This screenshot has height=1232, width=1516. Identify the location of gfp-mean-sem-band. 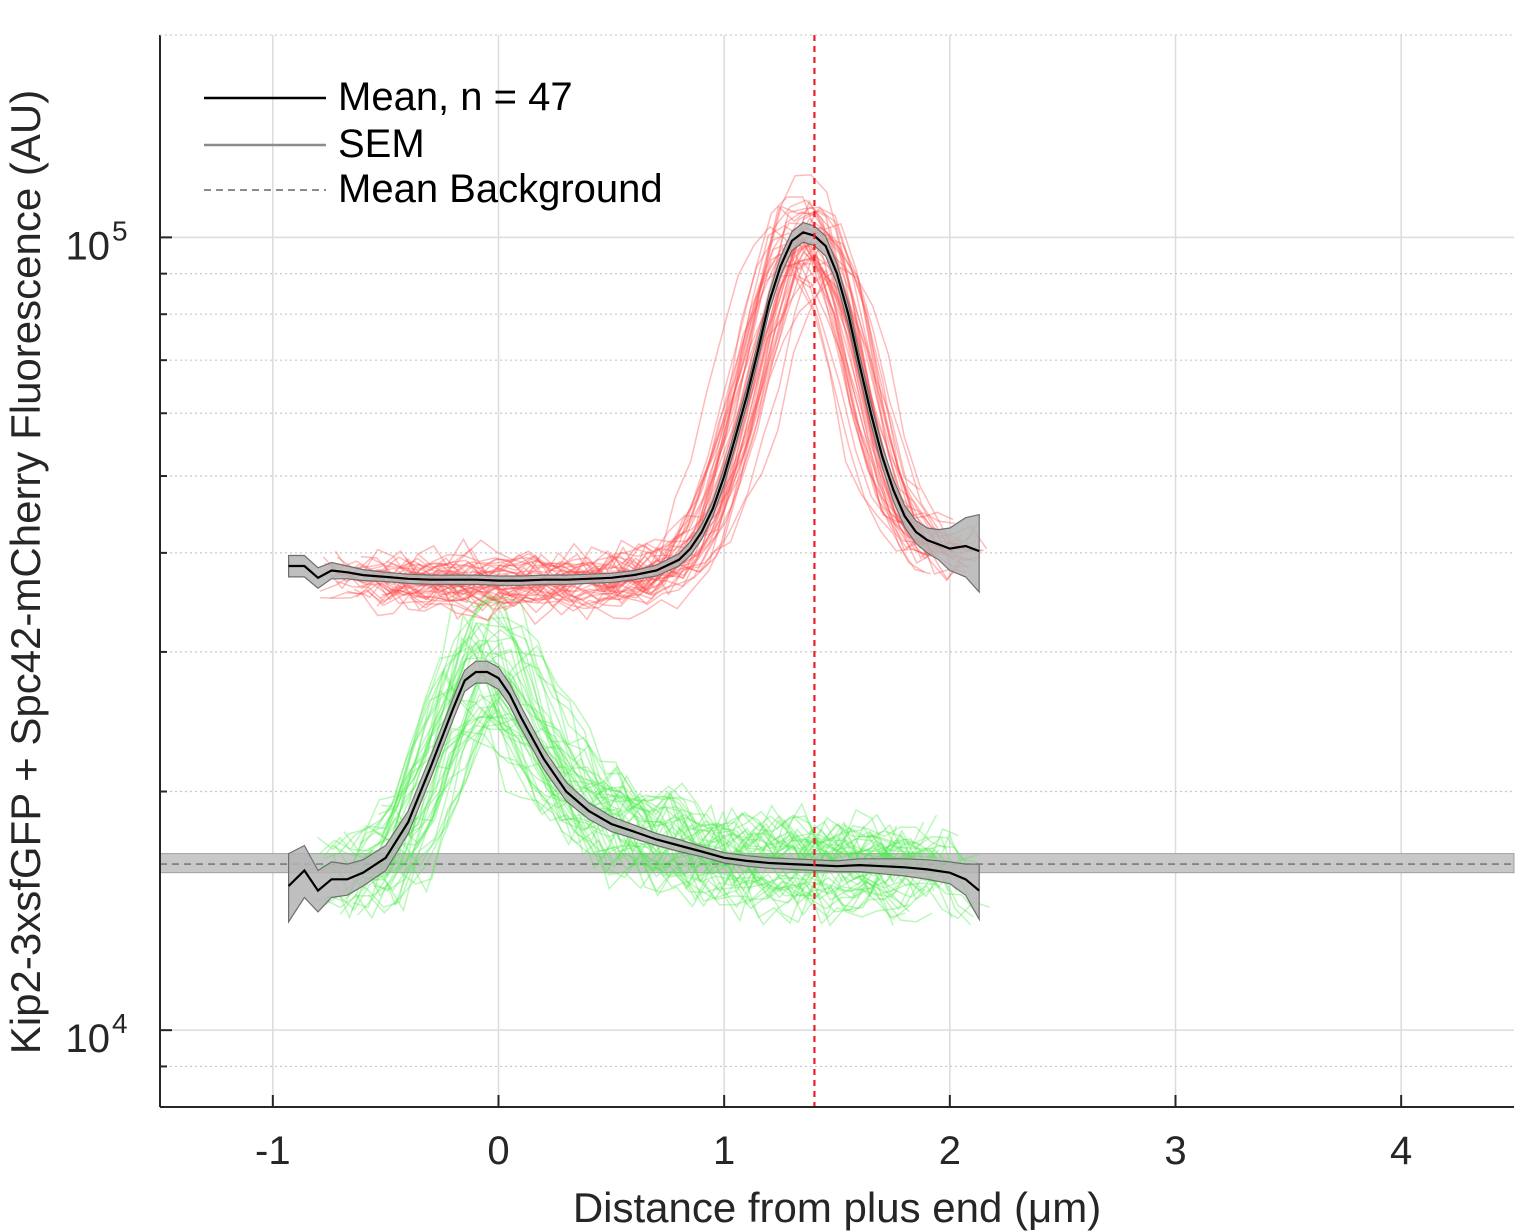
(634, 792).